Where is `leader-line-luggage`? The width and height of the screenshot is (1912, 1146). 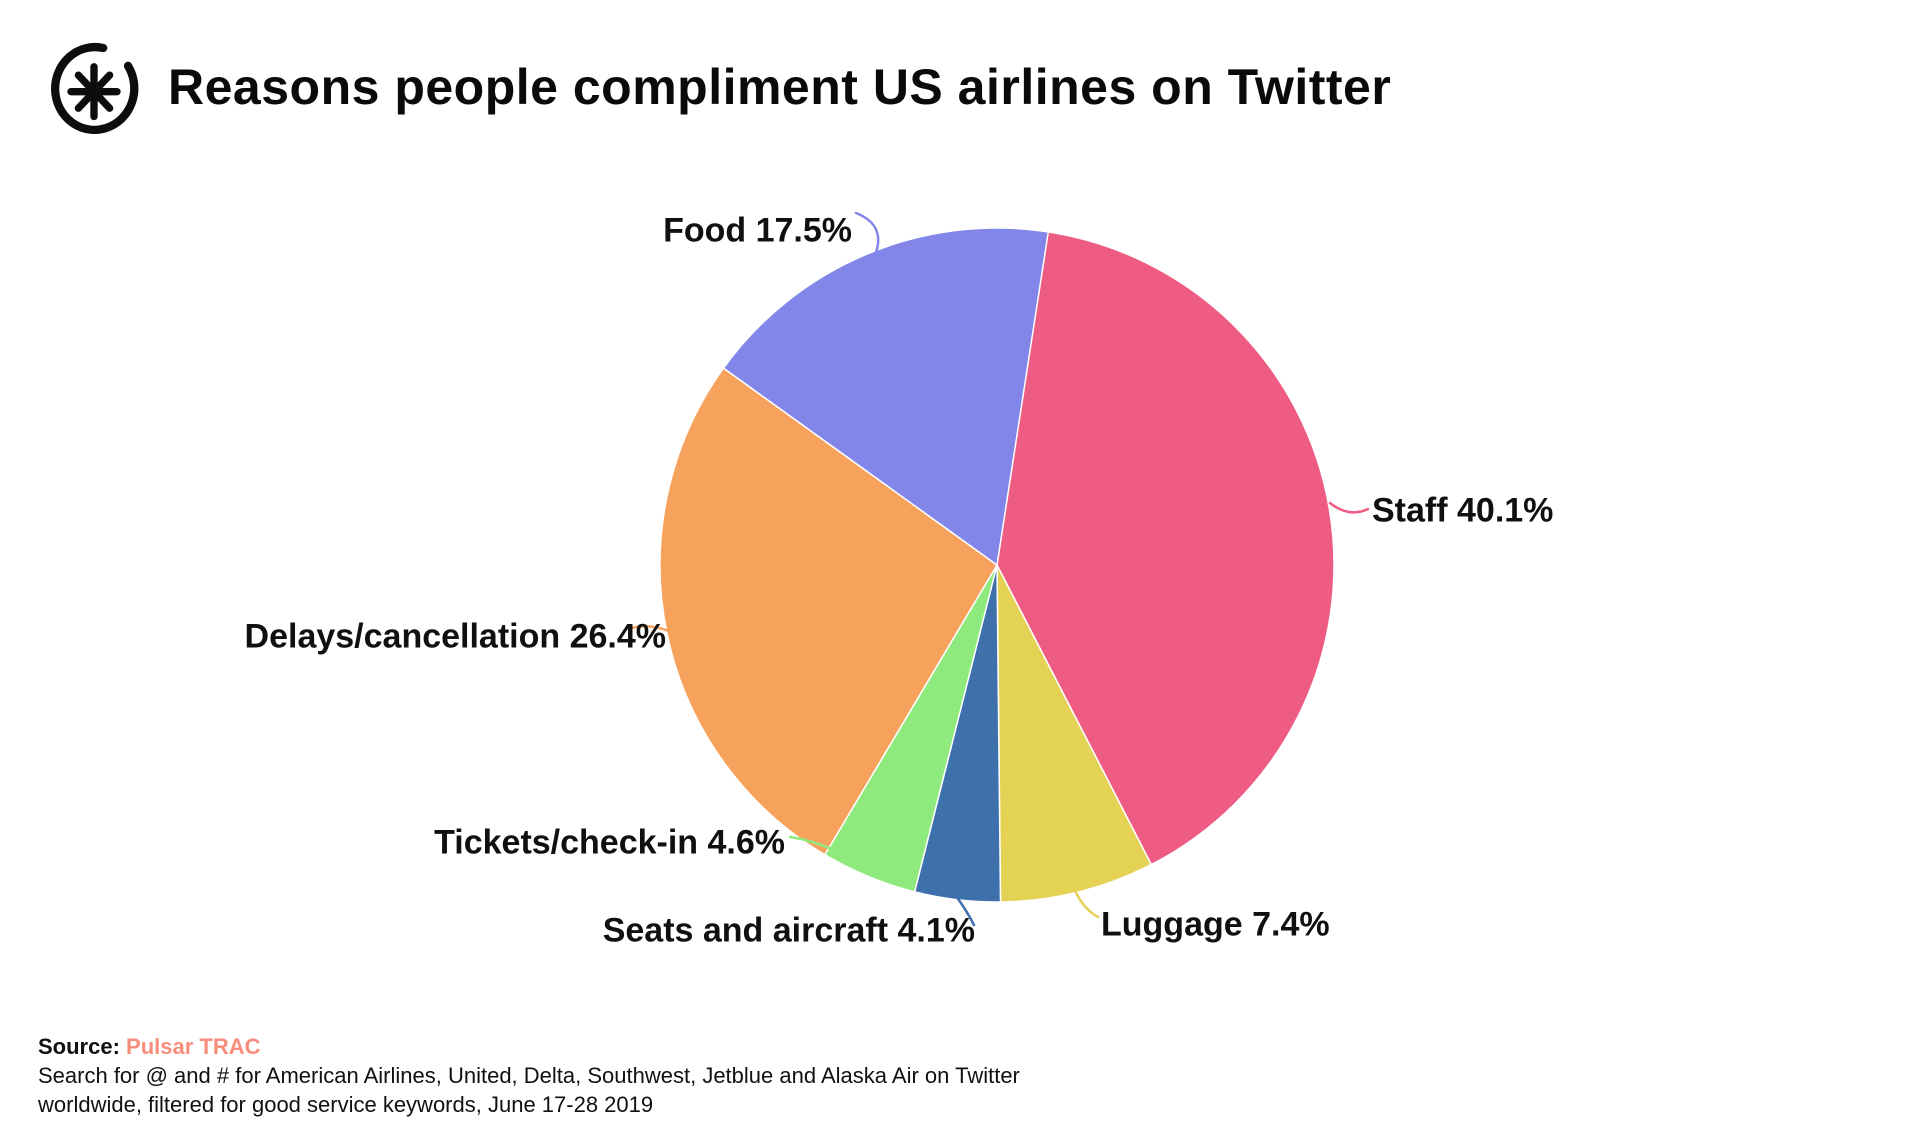
leader-line-luggage is located at coordinates (1084, 896).